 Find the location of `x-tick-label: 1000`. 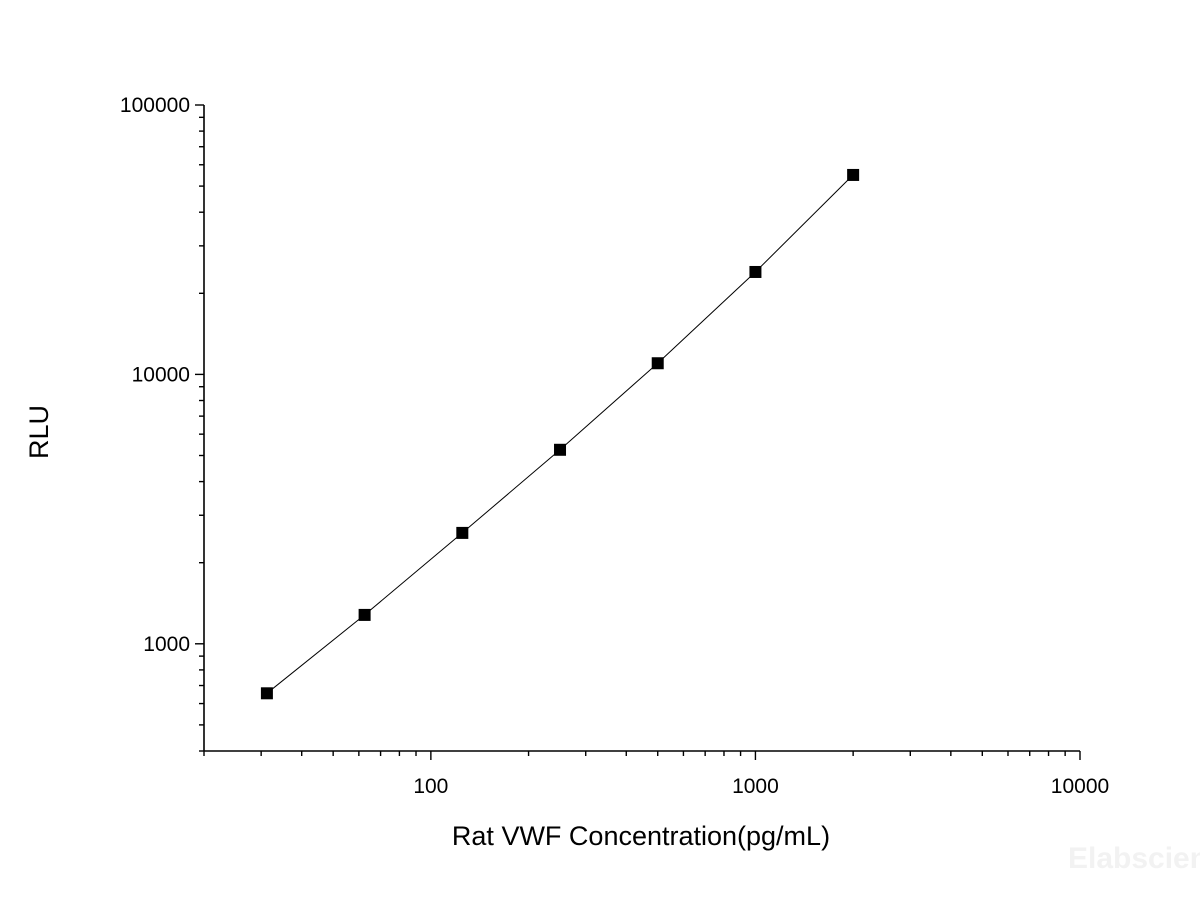

x-tick-label: 1000 is located at coordinates (755, 786).